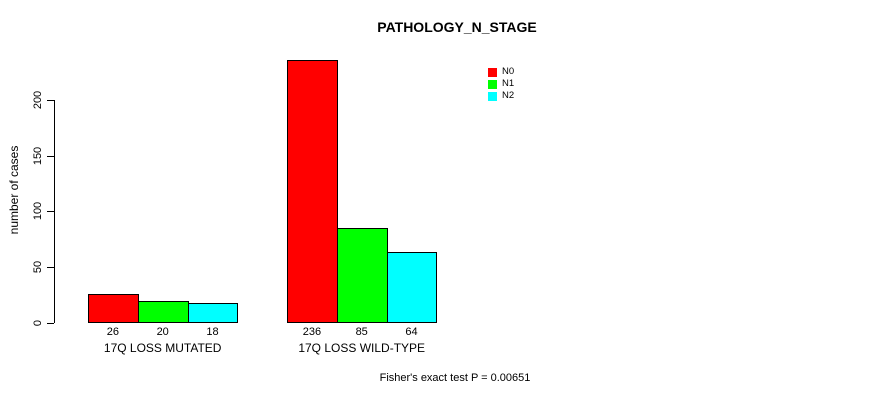 The width and height of the screenshot is (890, 400). What do you see at coordinates (312, 332) in the screenshot?
I see `bar-value-label: 236` at bounding box center [312, 332].